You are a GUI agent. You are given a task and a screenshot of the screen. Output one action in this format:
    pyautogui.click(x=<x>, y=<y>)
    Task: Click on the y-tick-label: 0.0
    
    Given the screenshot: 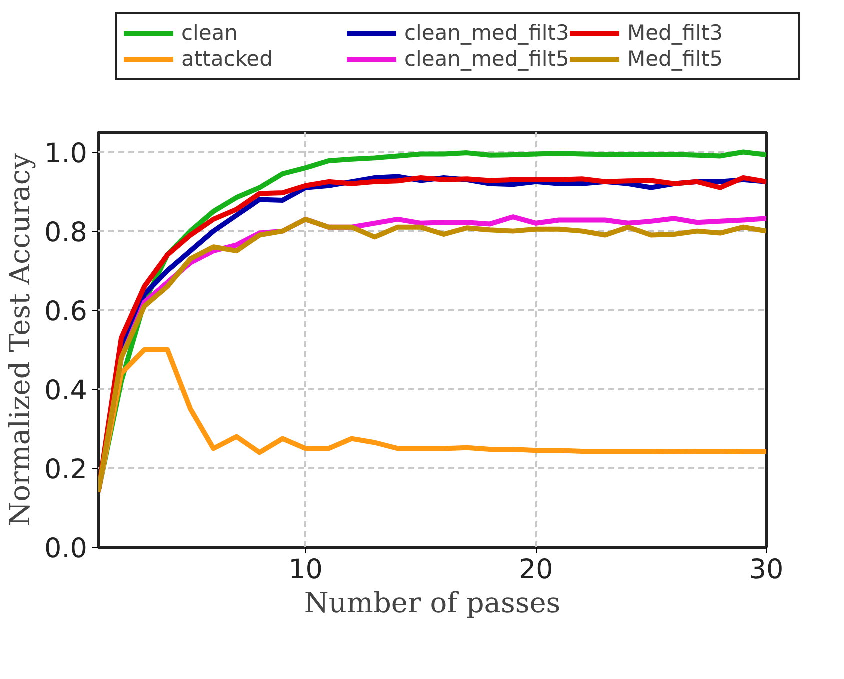 What is the action you would take?
    pyautogui.click(x=66, y=549)
    